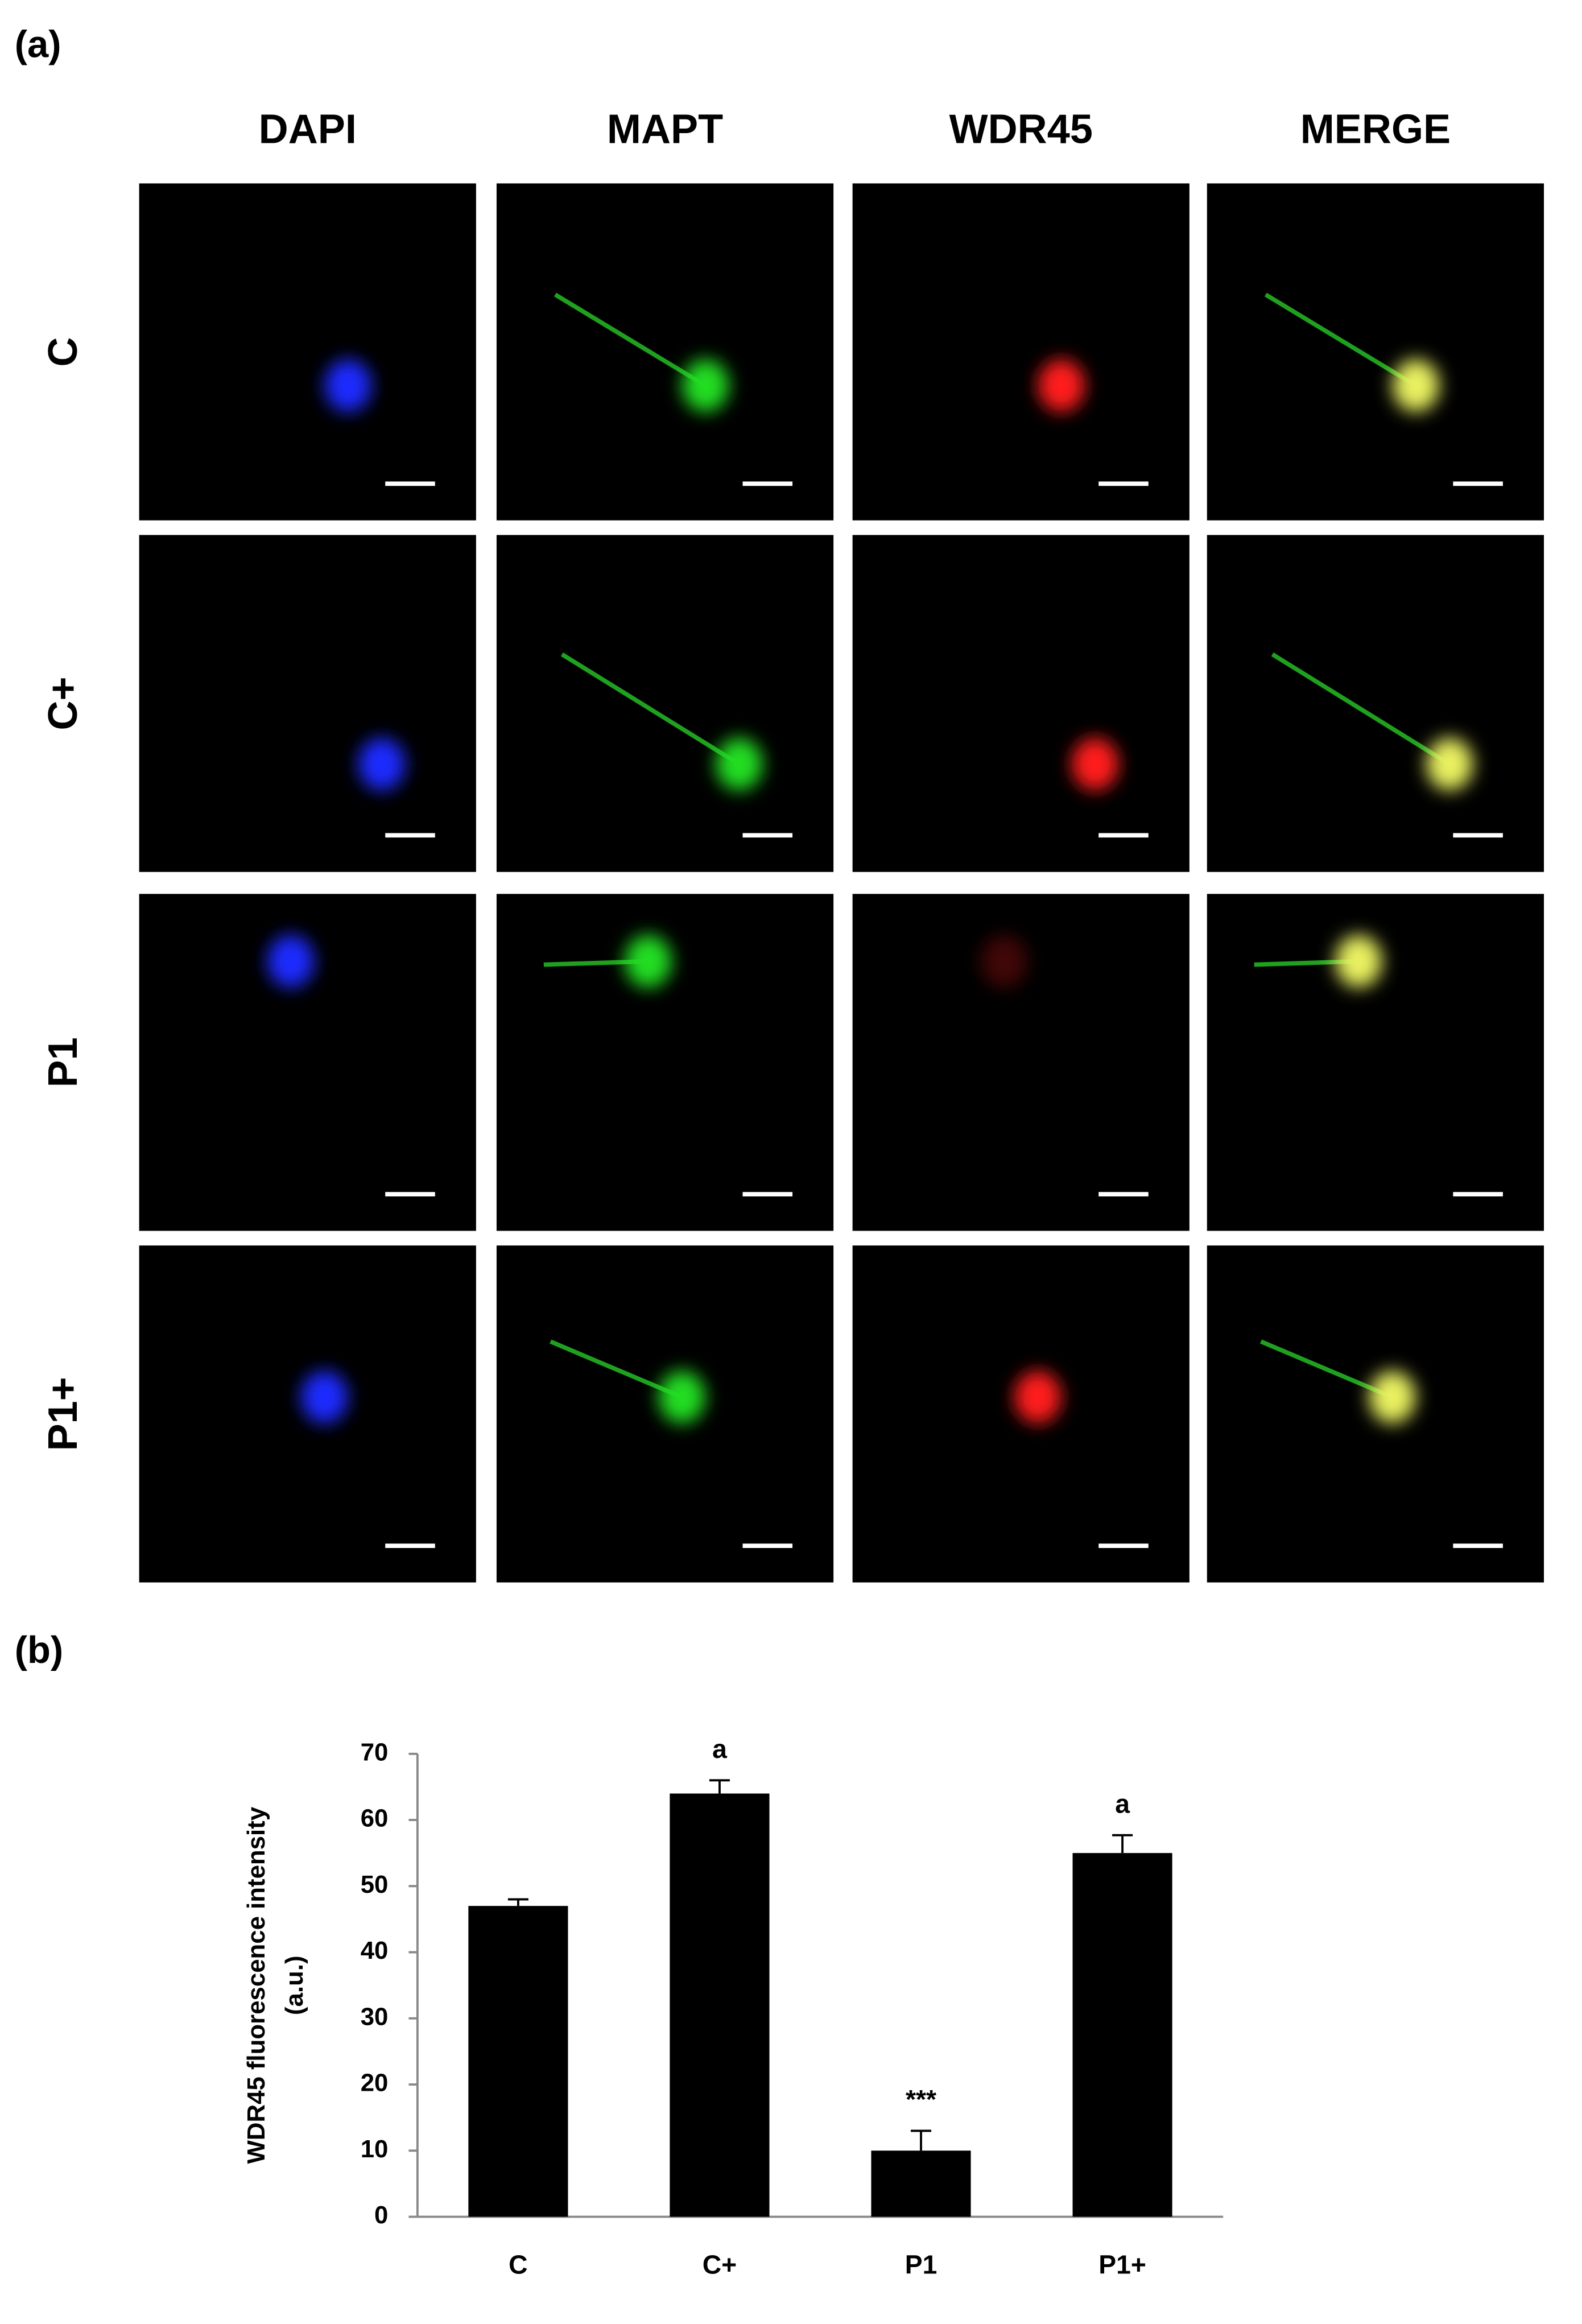 Image resolution: width=1582 pixels, height=2324 pixels. I want to click on column-header: MERGE, so click(1375, 129).